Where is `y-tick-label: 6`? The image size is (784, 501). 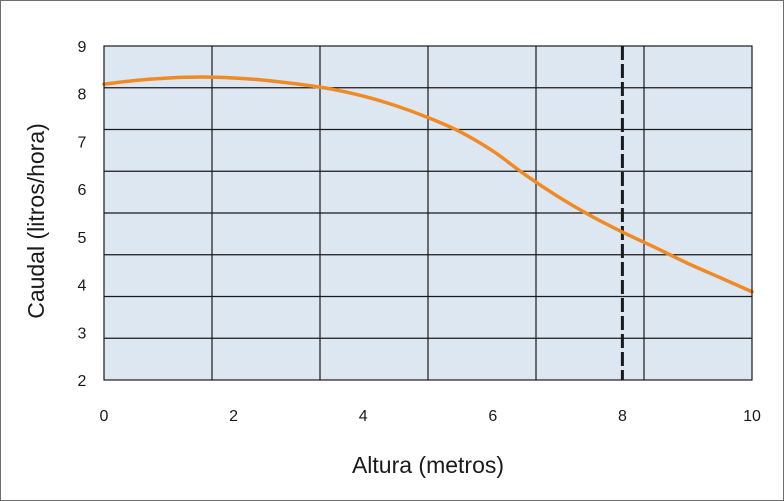
y-tick-label: 6 is located at coordinates (82, 190).